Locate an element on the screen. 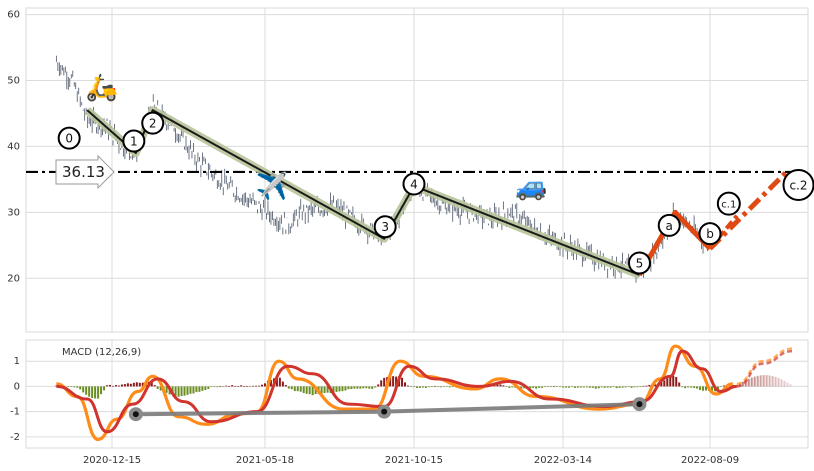 This screenshot has width=814, height=471. signal-projection-line is located at coordinates (764, 368).